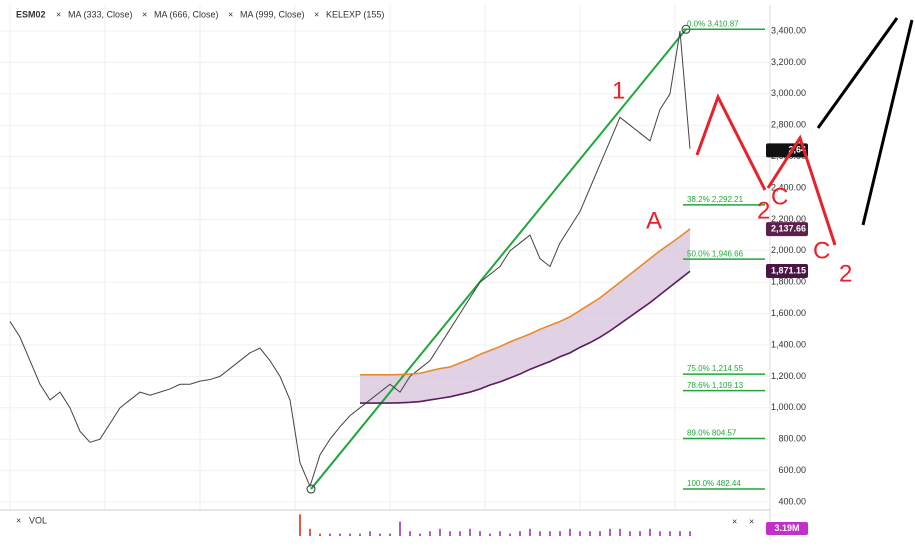 The image size is (915, 553). Describe the element at coordinates (788, 62) in the screenshot. I see `y-tick-label: 3,200.00` at that location.